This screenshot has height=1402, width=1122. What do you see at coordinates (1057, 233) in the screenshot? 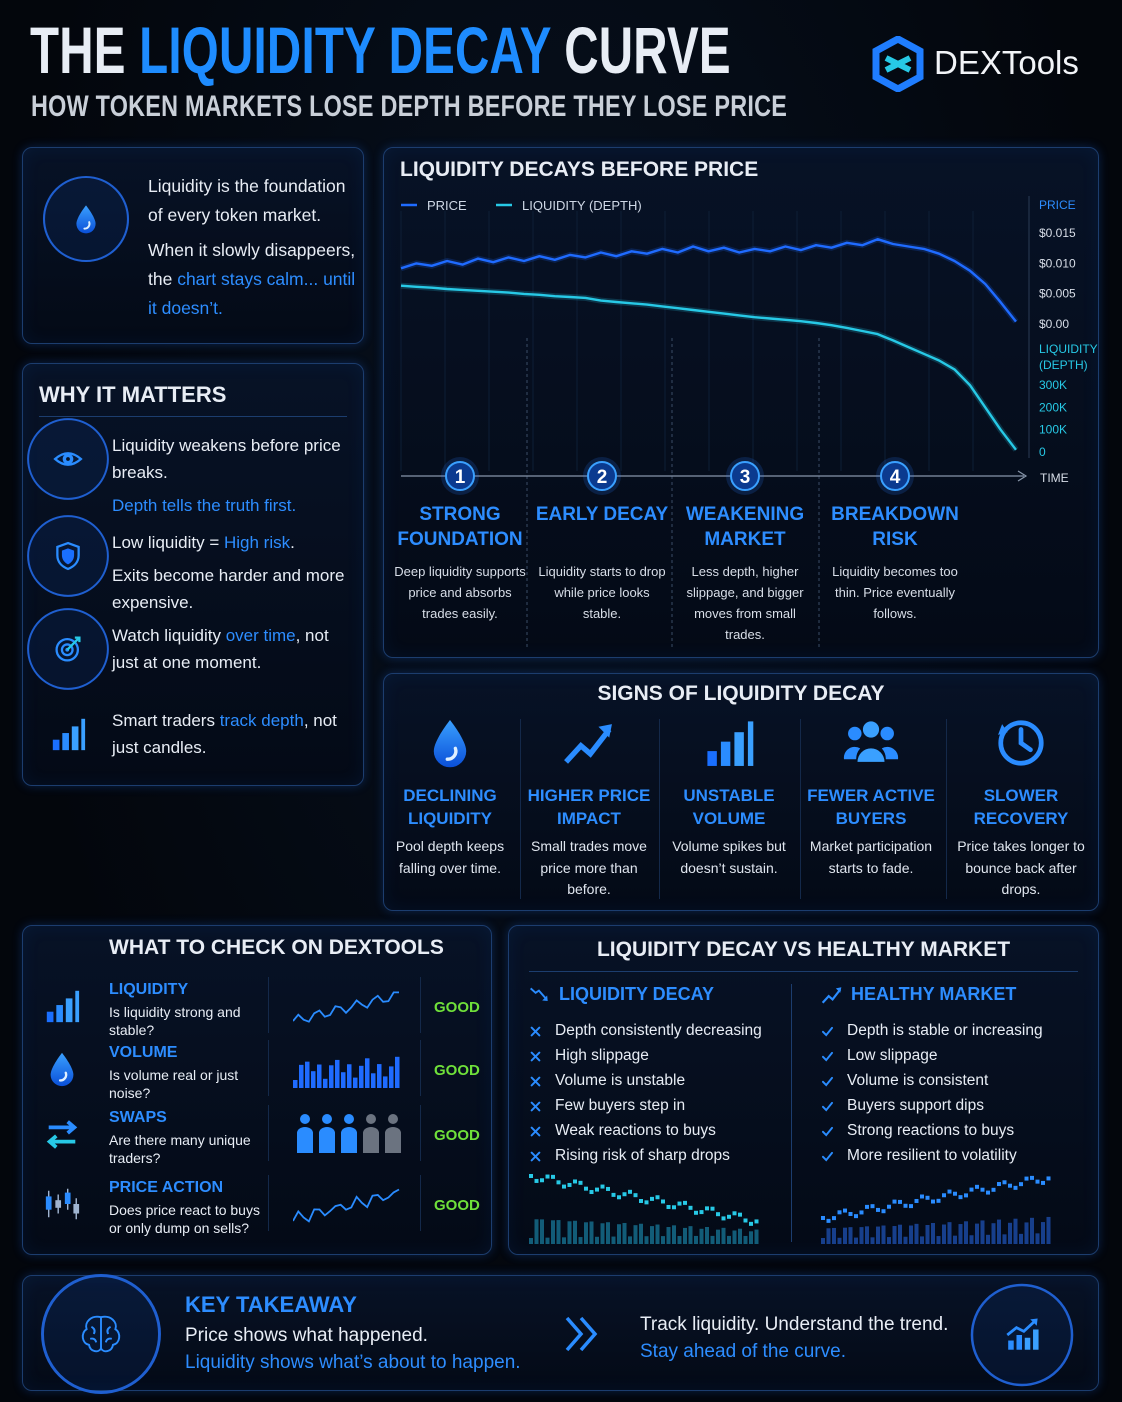
I see `y-tick-label: $0.015` at bounding box center [1057, 233].